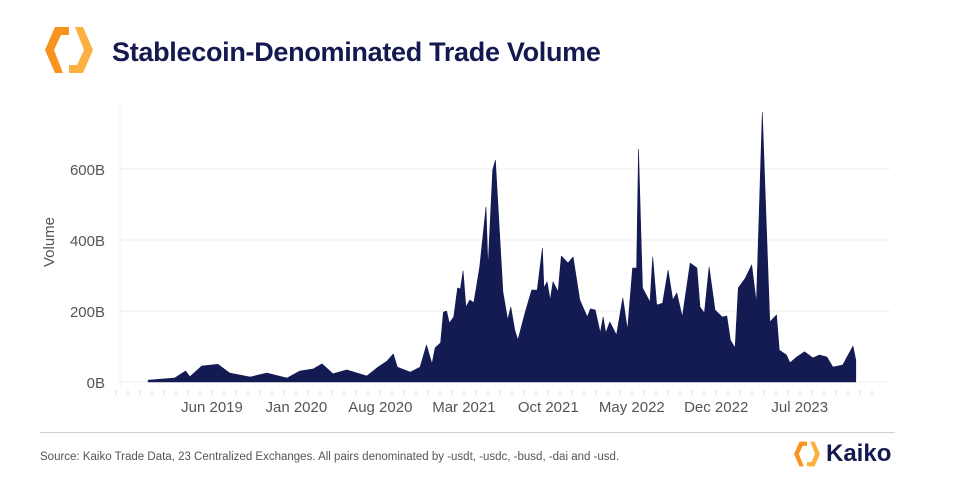 The height and width of the screenshot is (493, 959). I want to click on footer-divider, so click(467, 432).